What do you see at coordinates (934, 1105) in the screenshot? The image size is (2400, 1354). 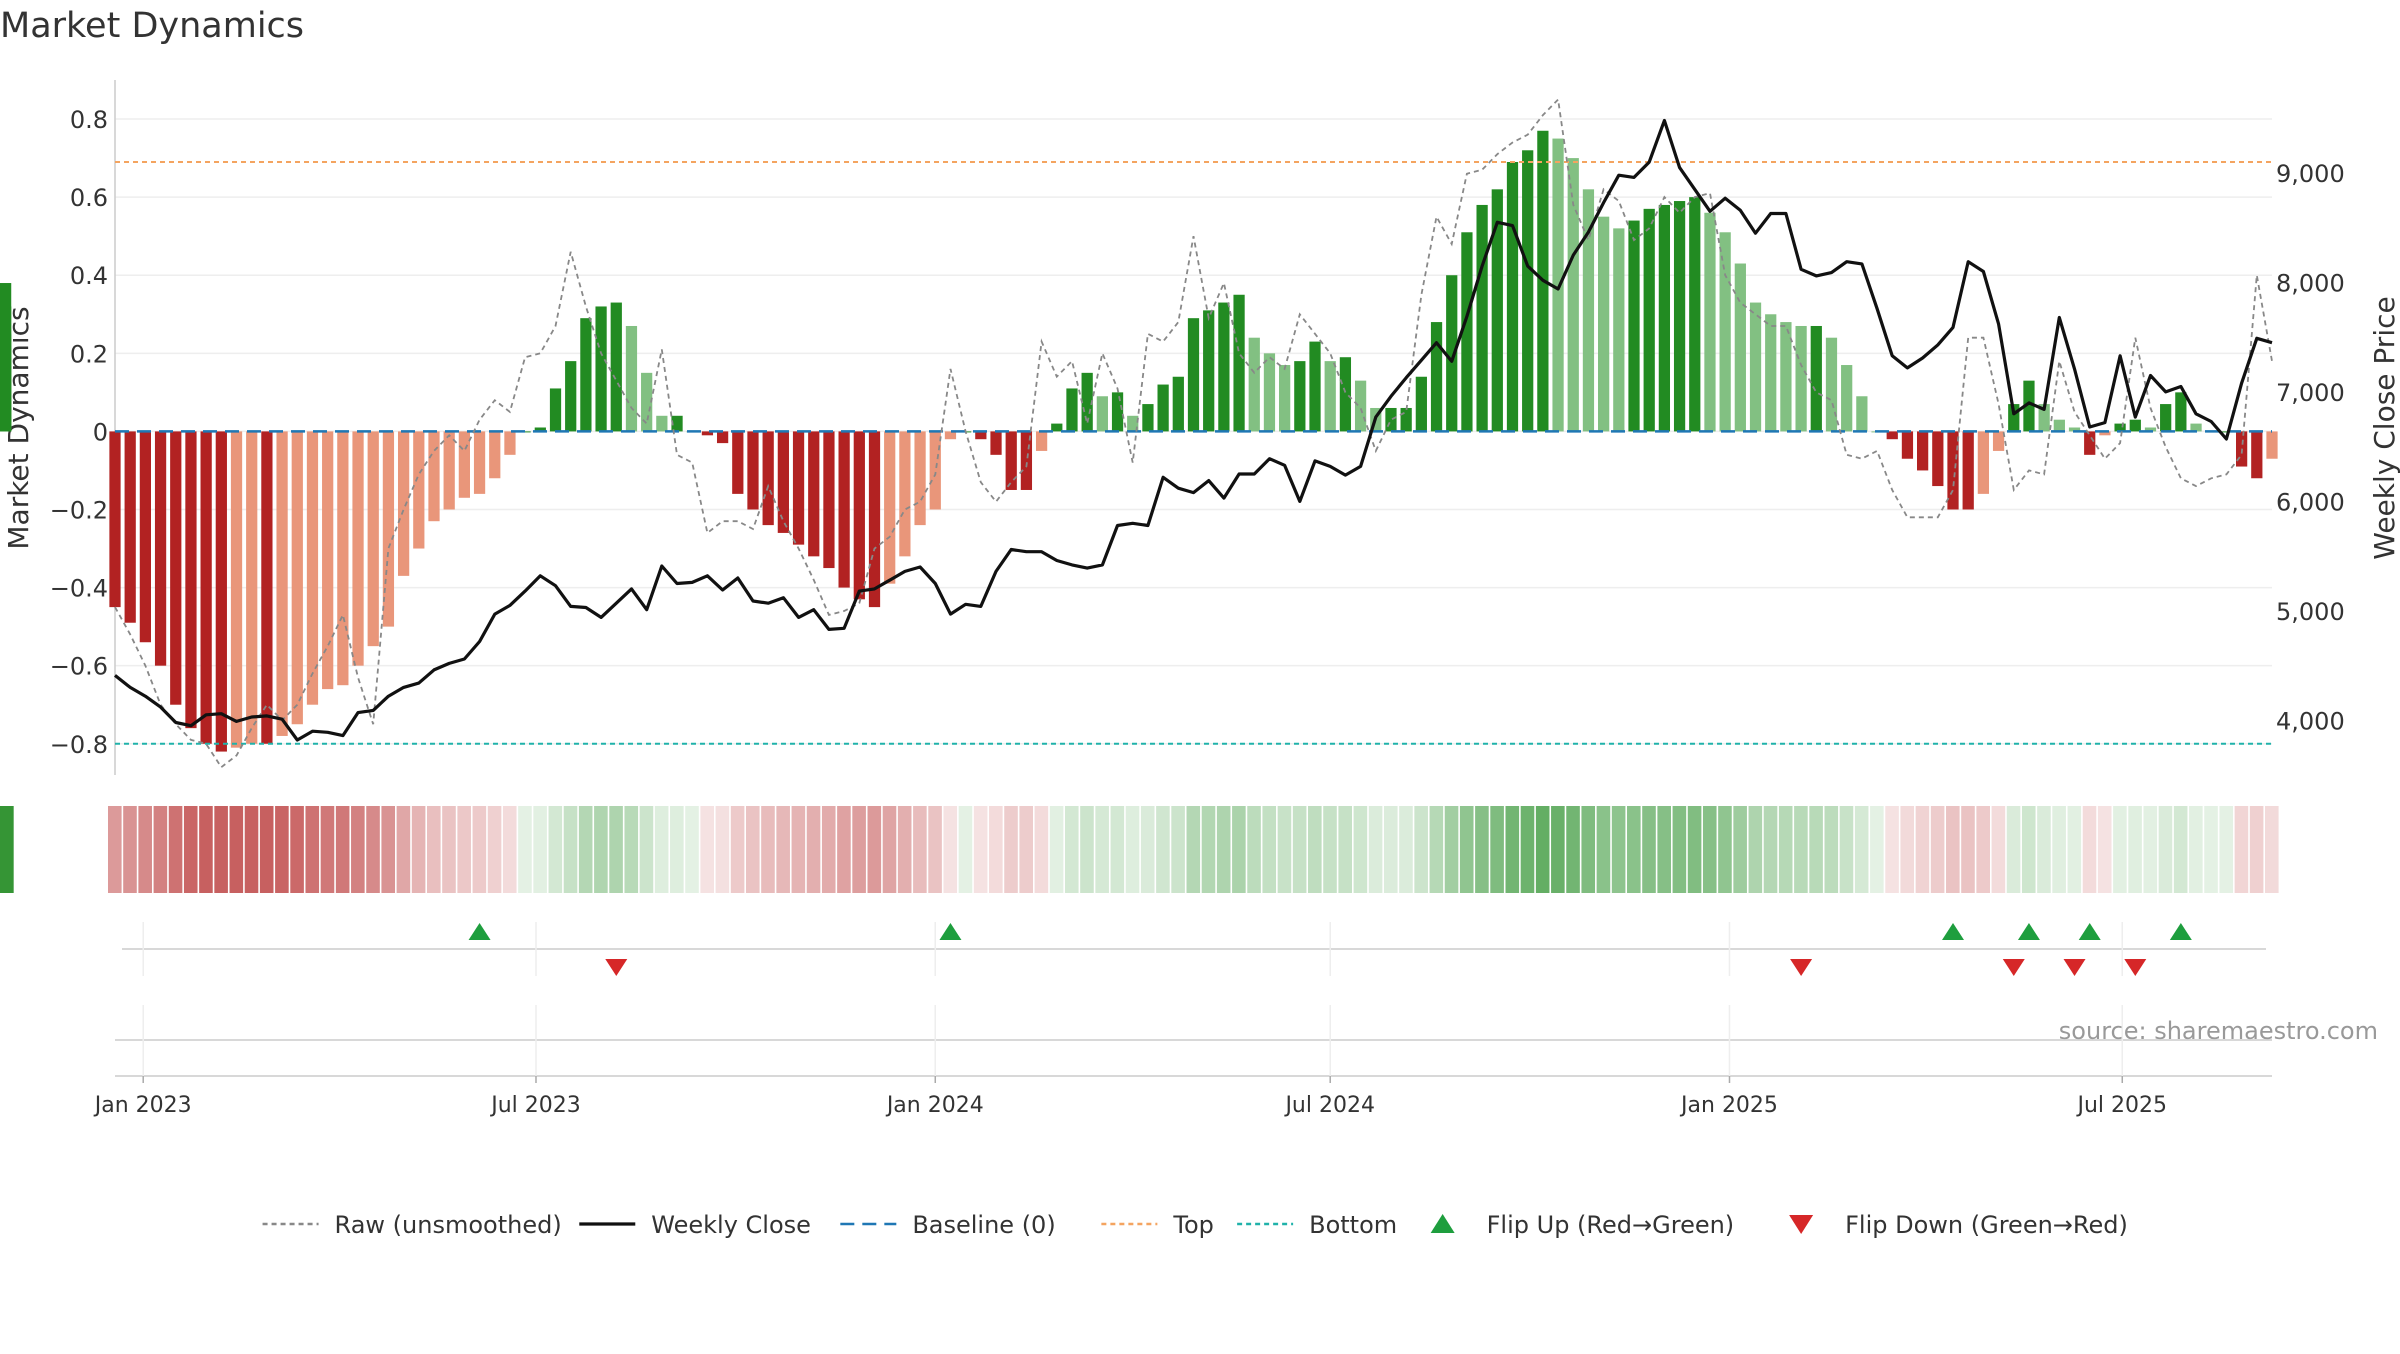 I see `x-tick-label: Jan 2024` at bounding box center [934, 1105].